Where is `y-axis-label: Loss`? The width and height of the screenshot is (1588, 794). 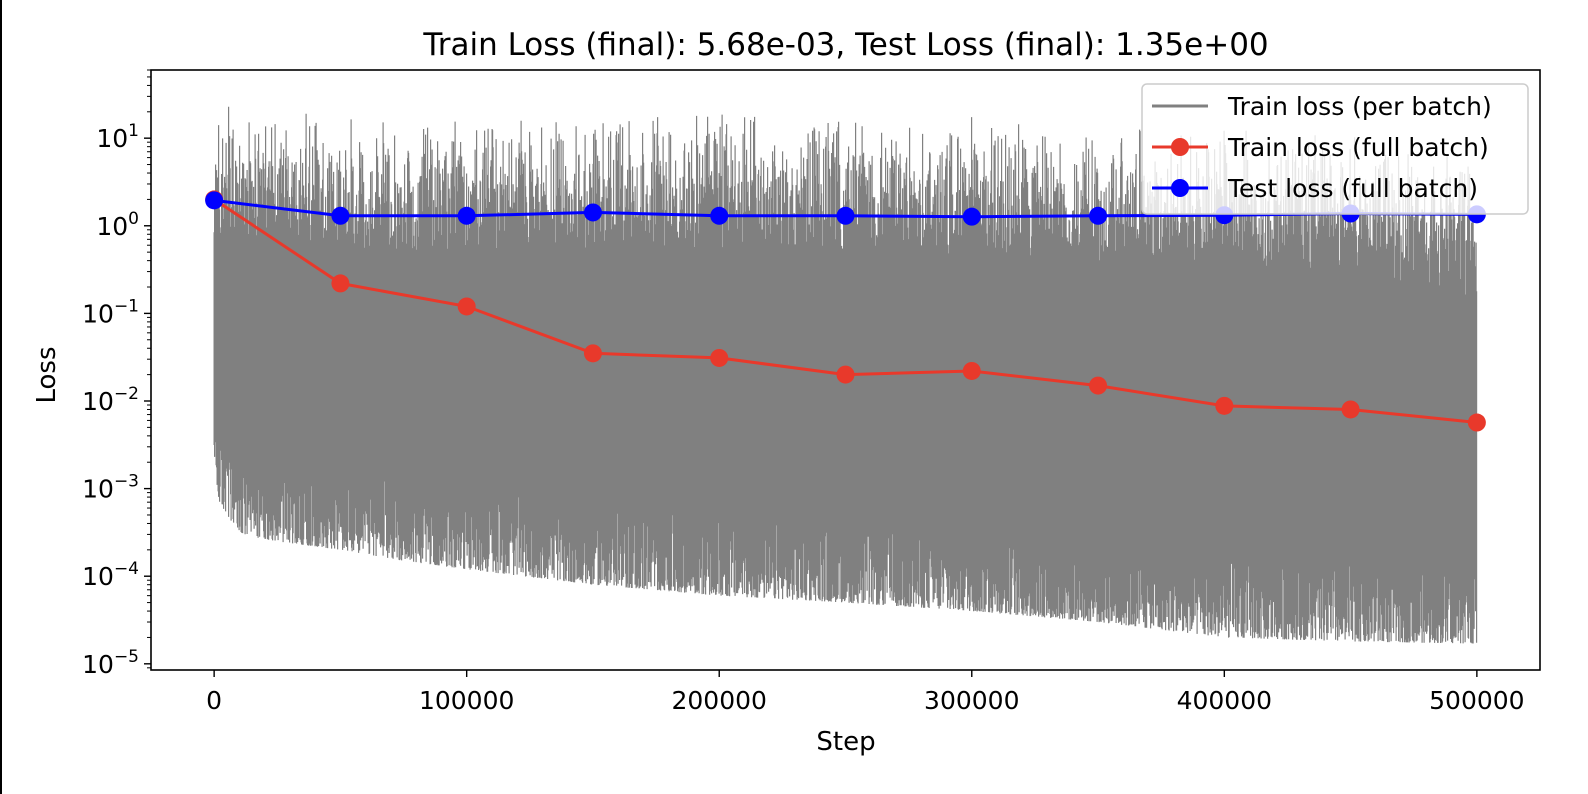
y-axis-label: Loss is located at coordinates (47, 374).